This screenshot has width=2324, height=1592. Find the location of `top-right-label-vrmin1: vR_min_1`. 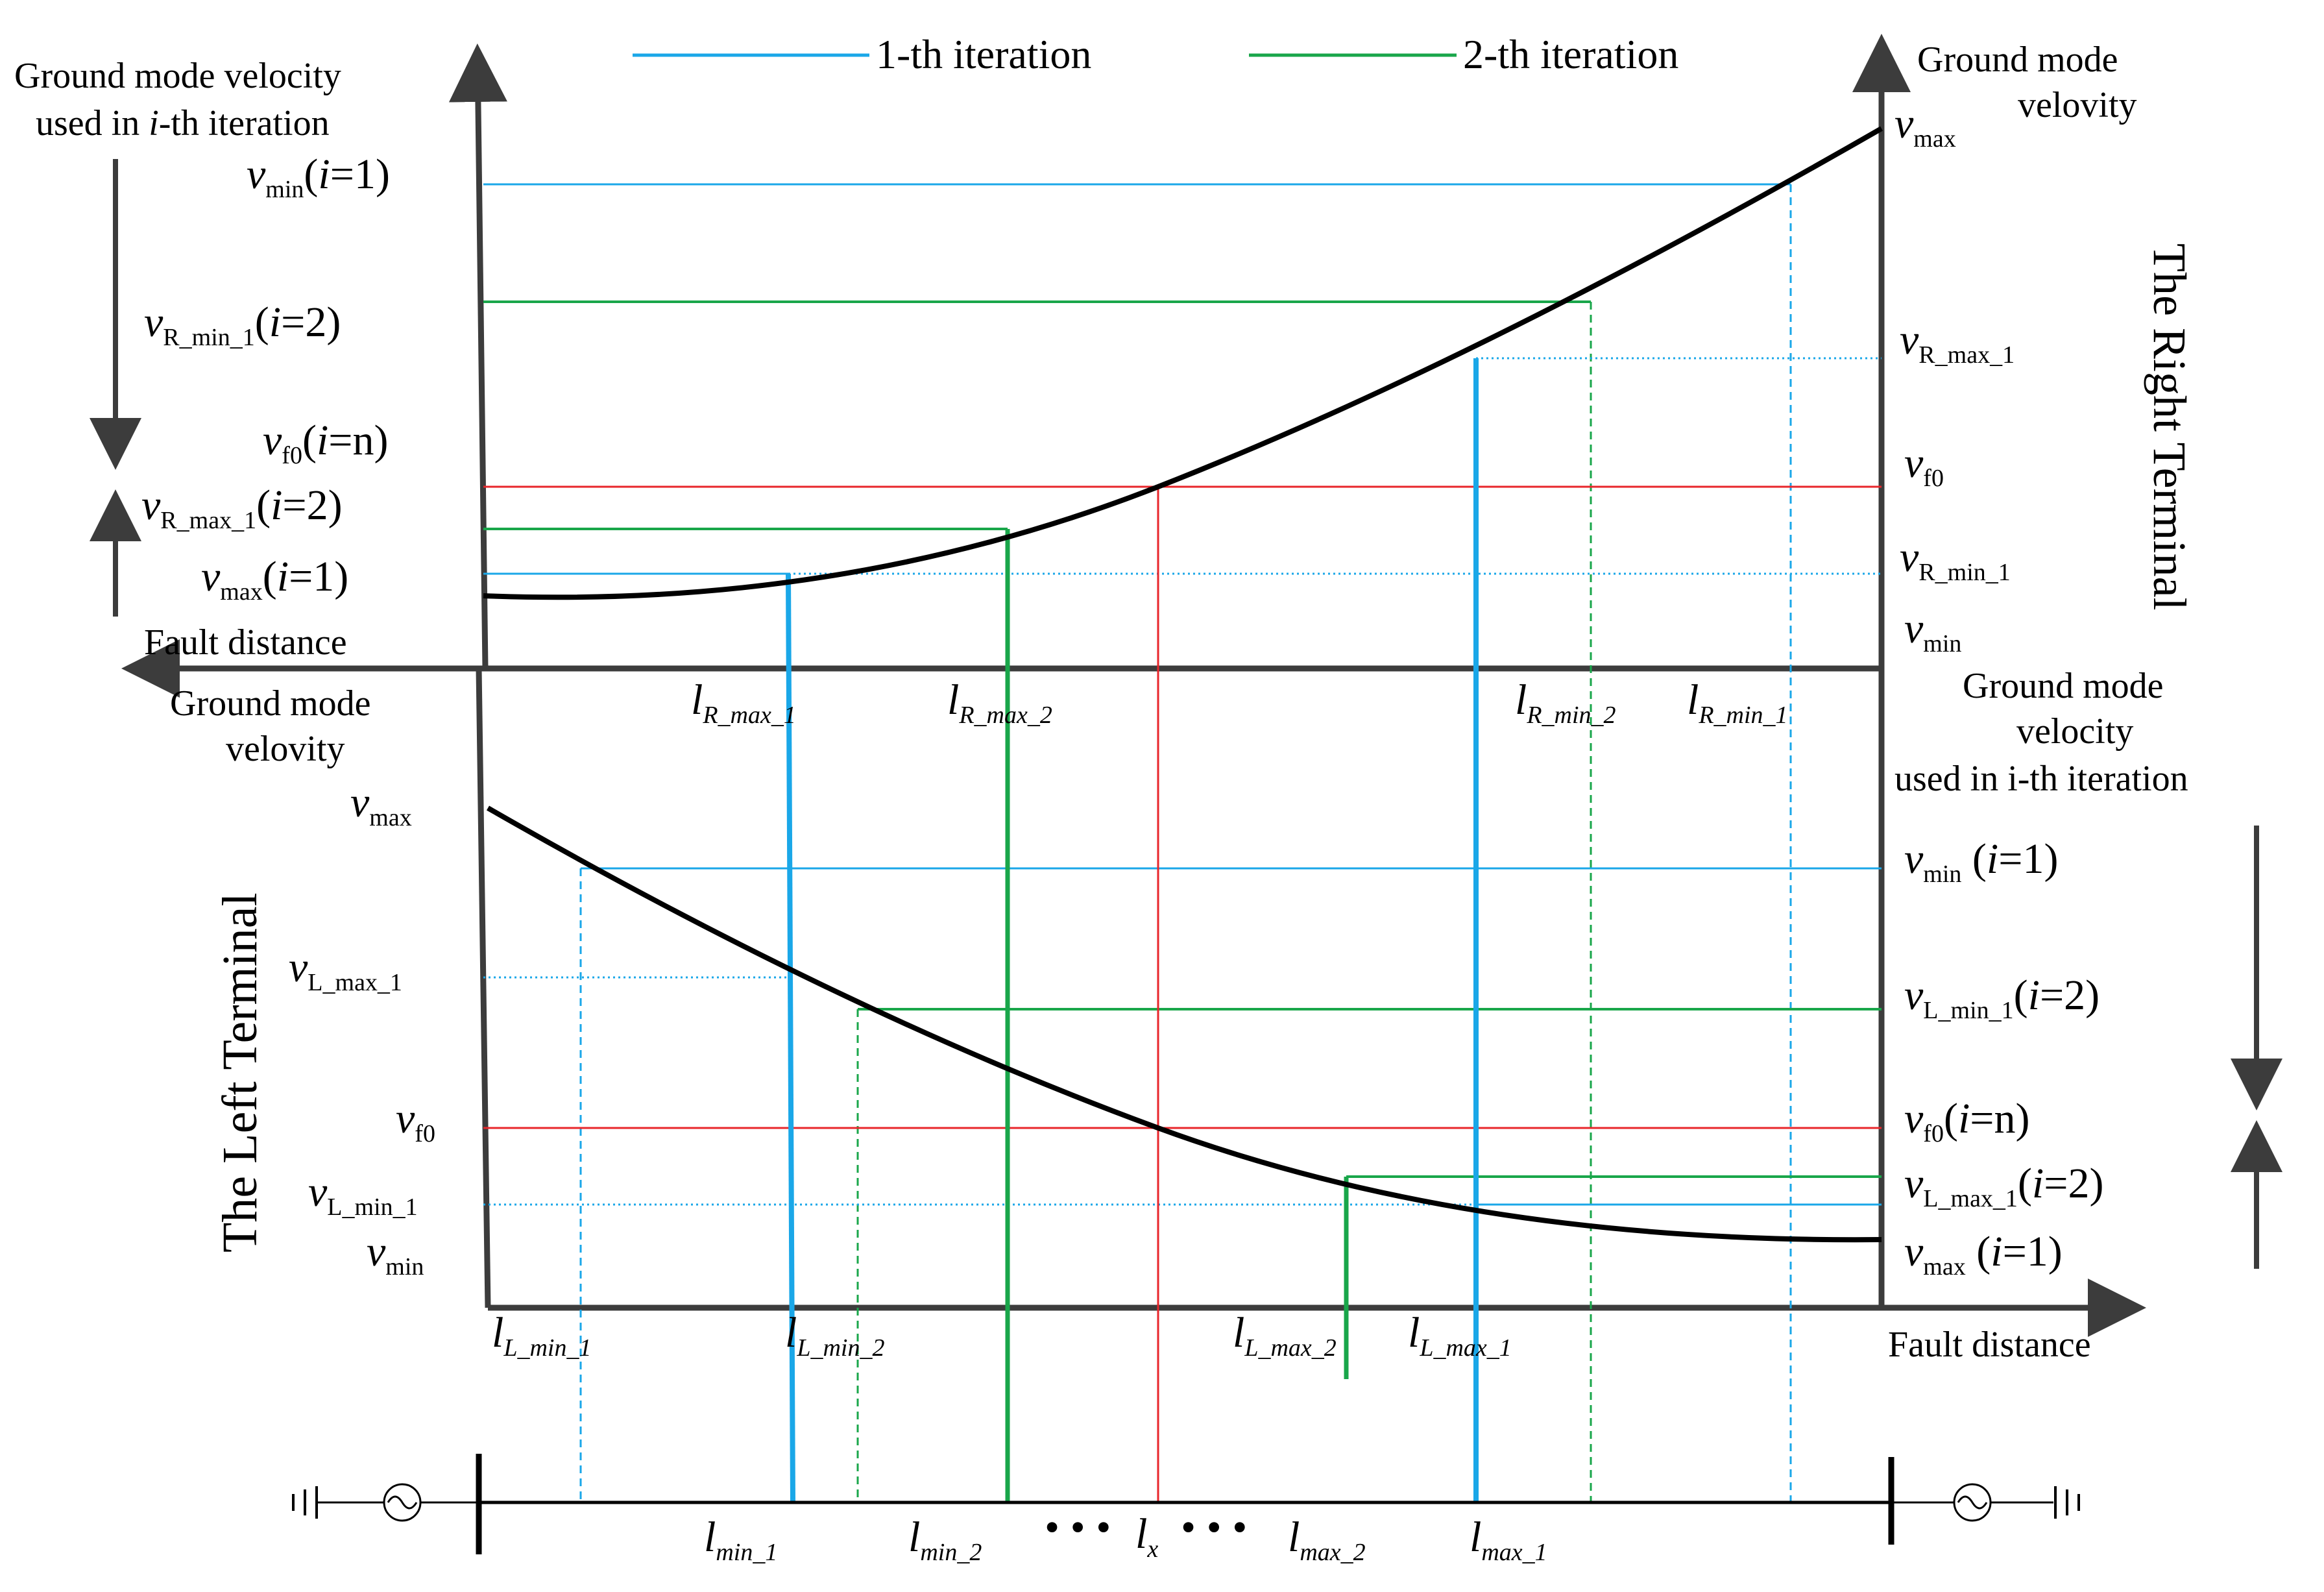

top-right-label-vrmin1: vR_min_1 is located at coordinates (1956, 559).